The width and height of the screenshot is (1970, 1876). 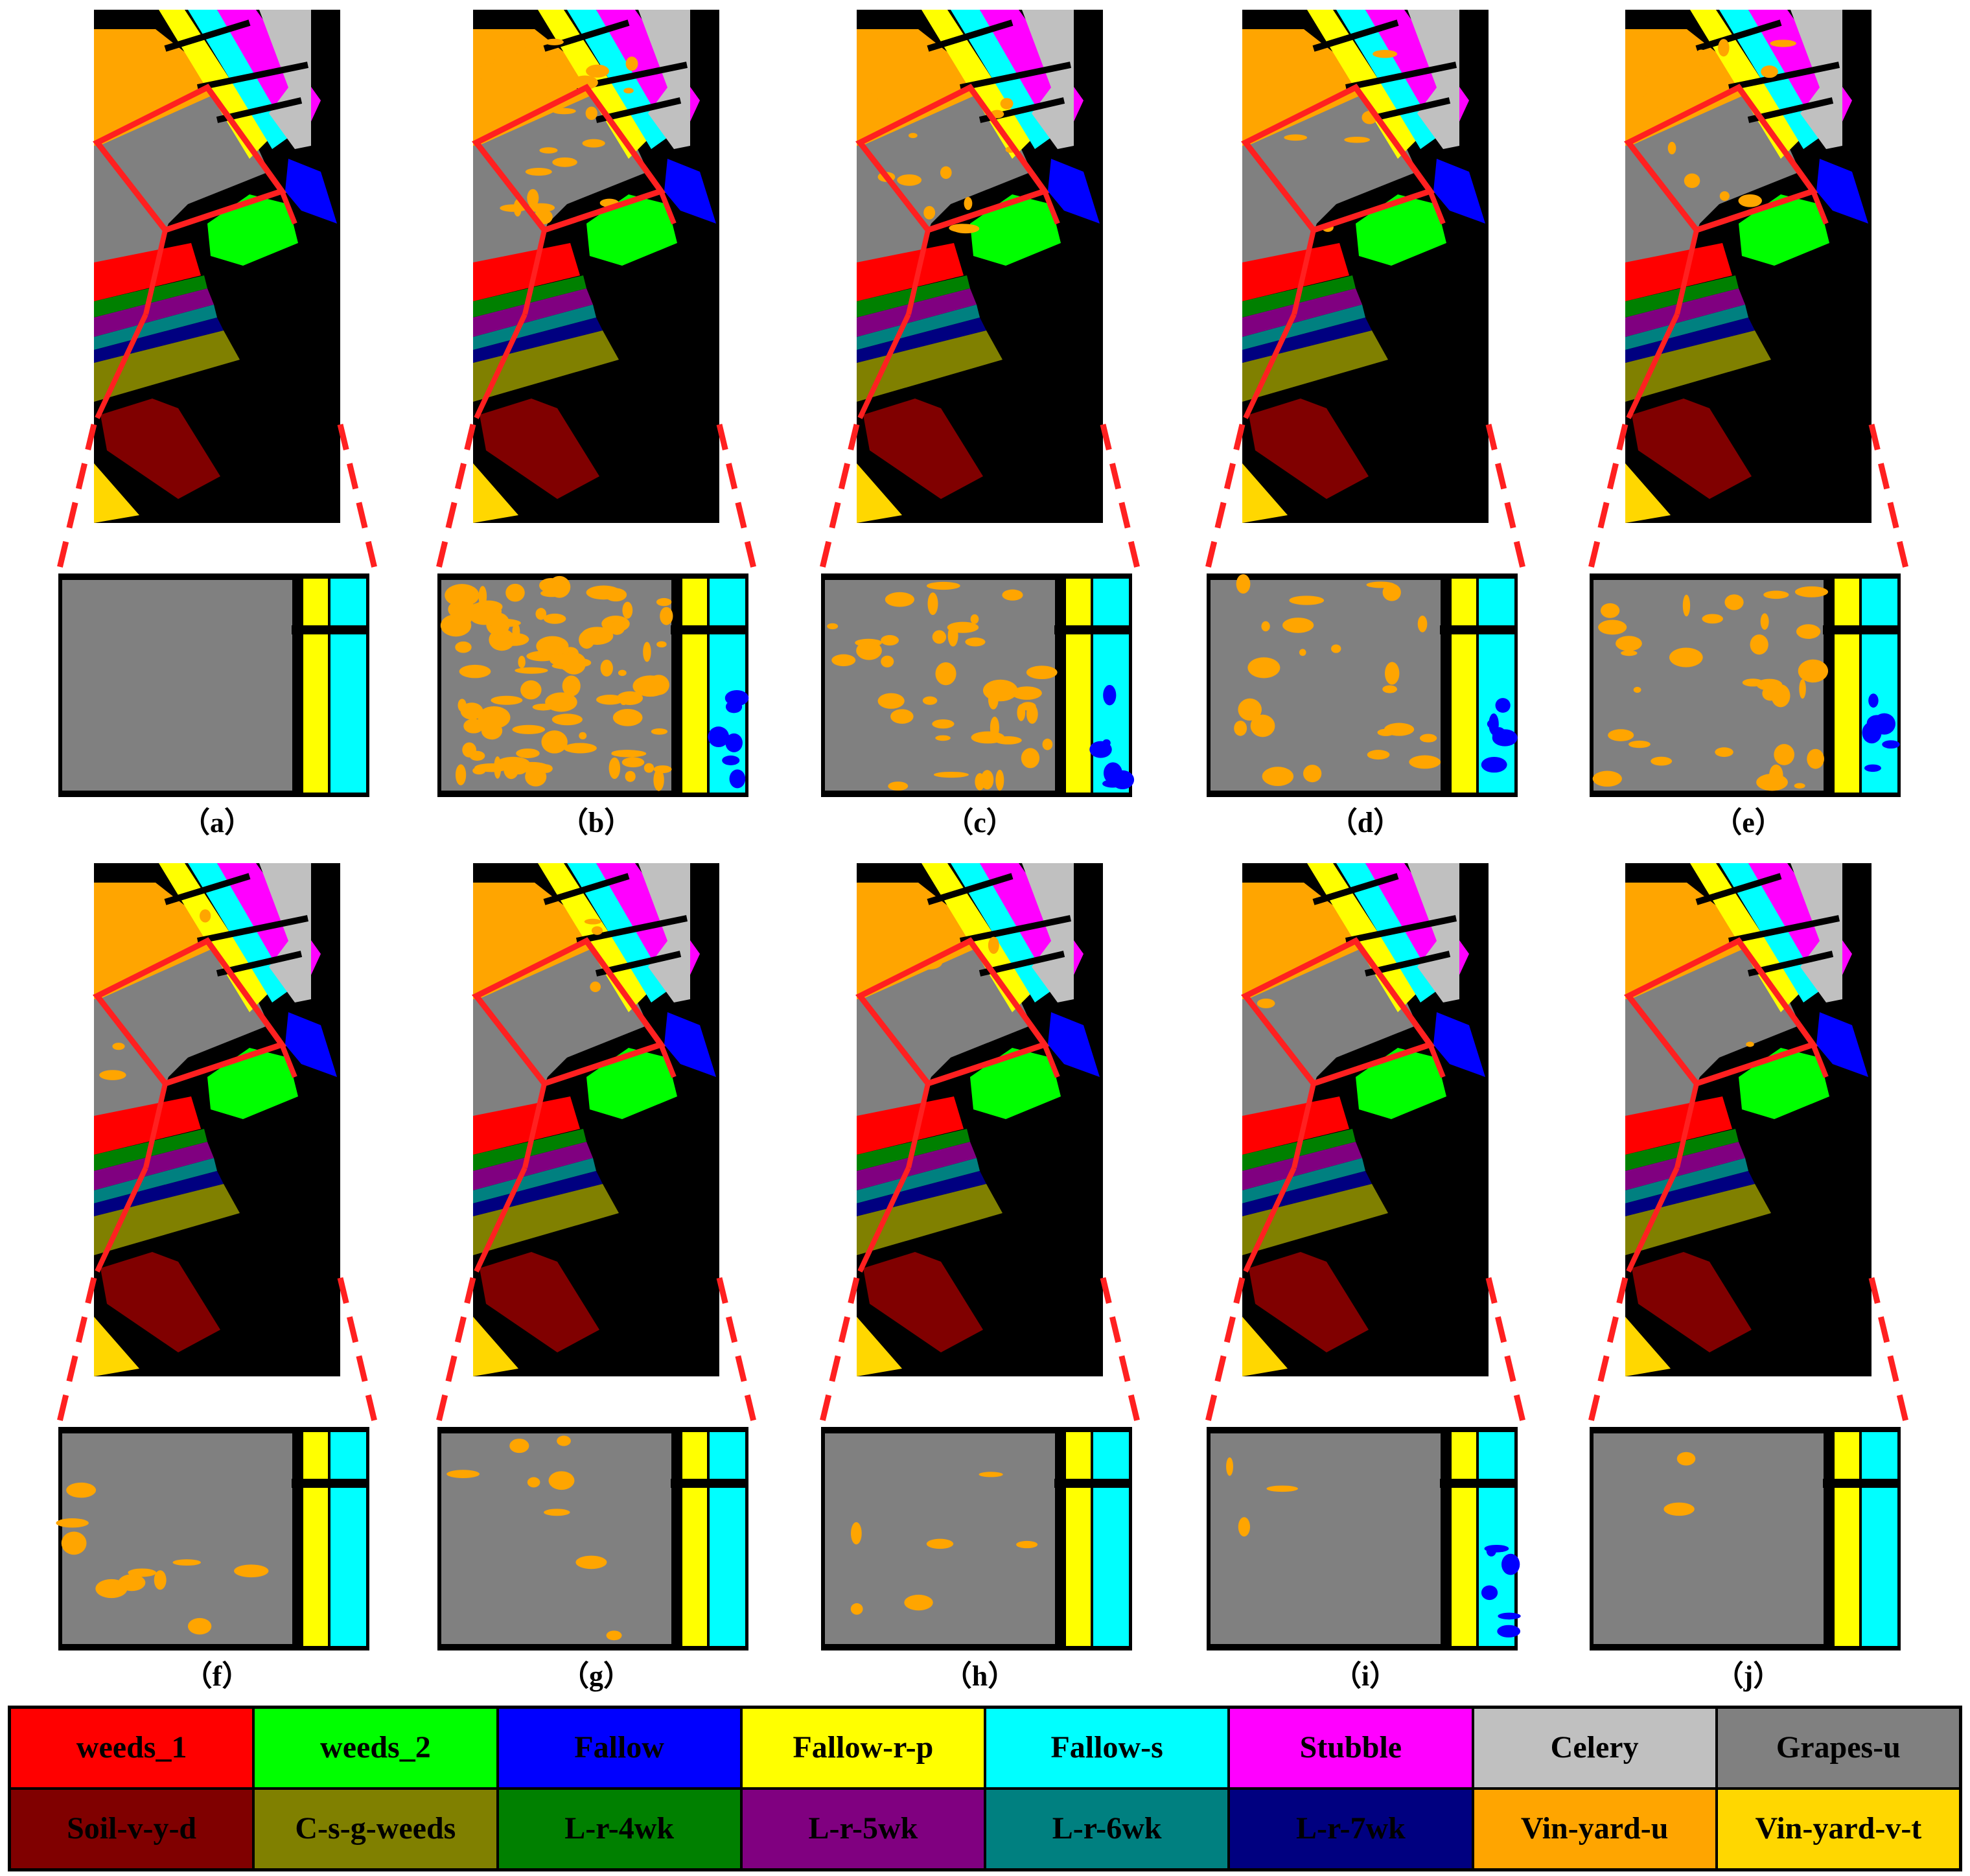 I want to click on legend-item-l-r-5wk: L-r-5wk, so click(x=863, y=1829).